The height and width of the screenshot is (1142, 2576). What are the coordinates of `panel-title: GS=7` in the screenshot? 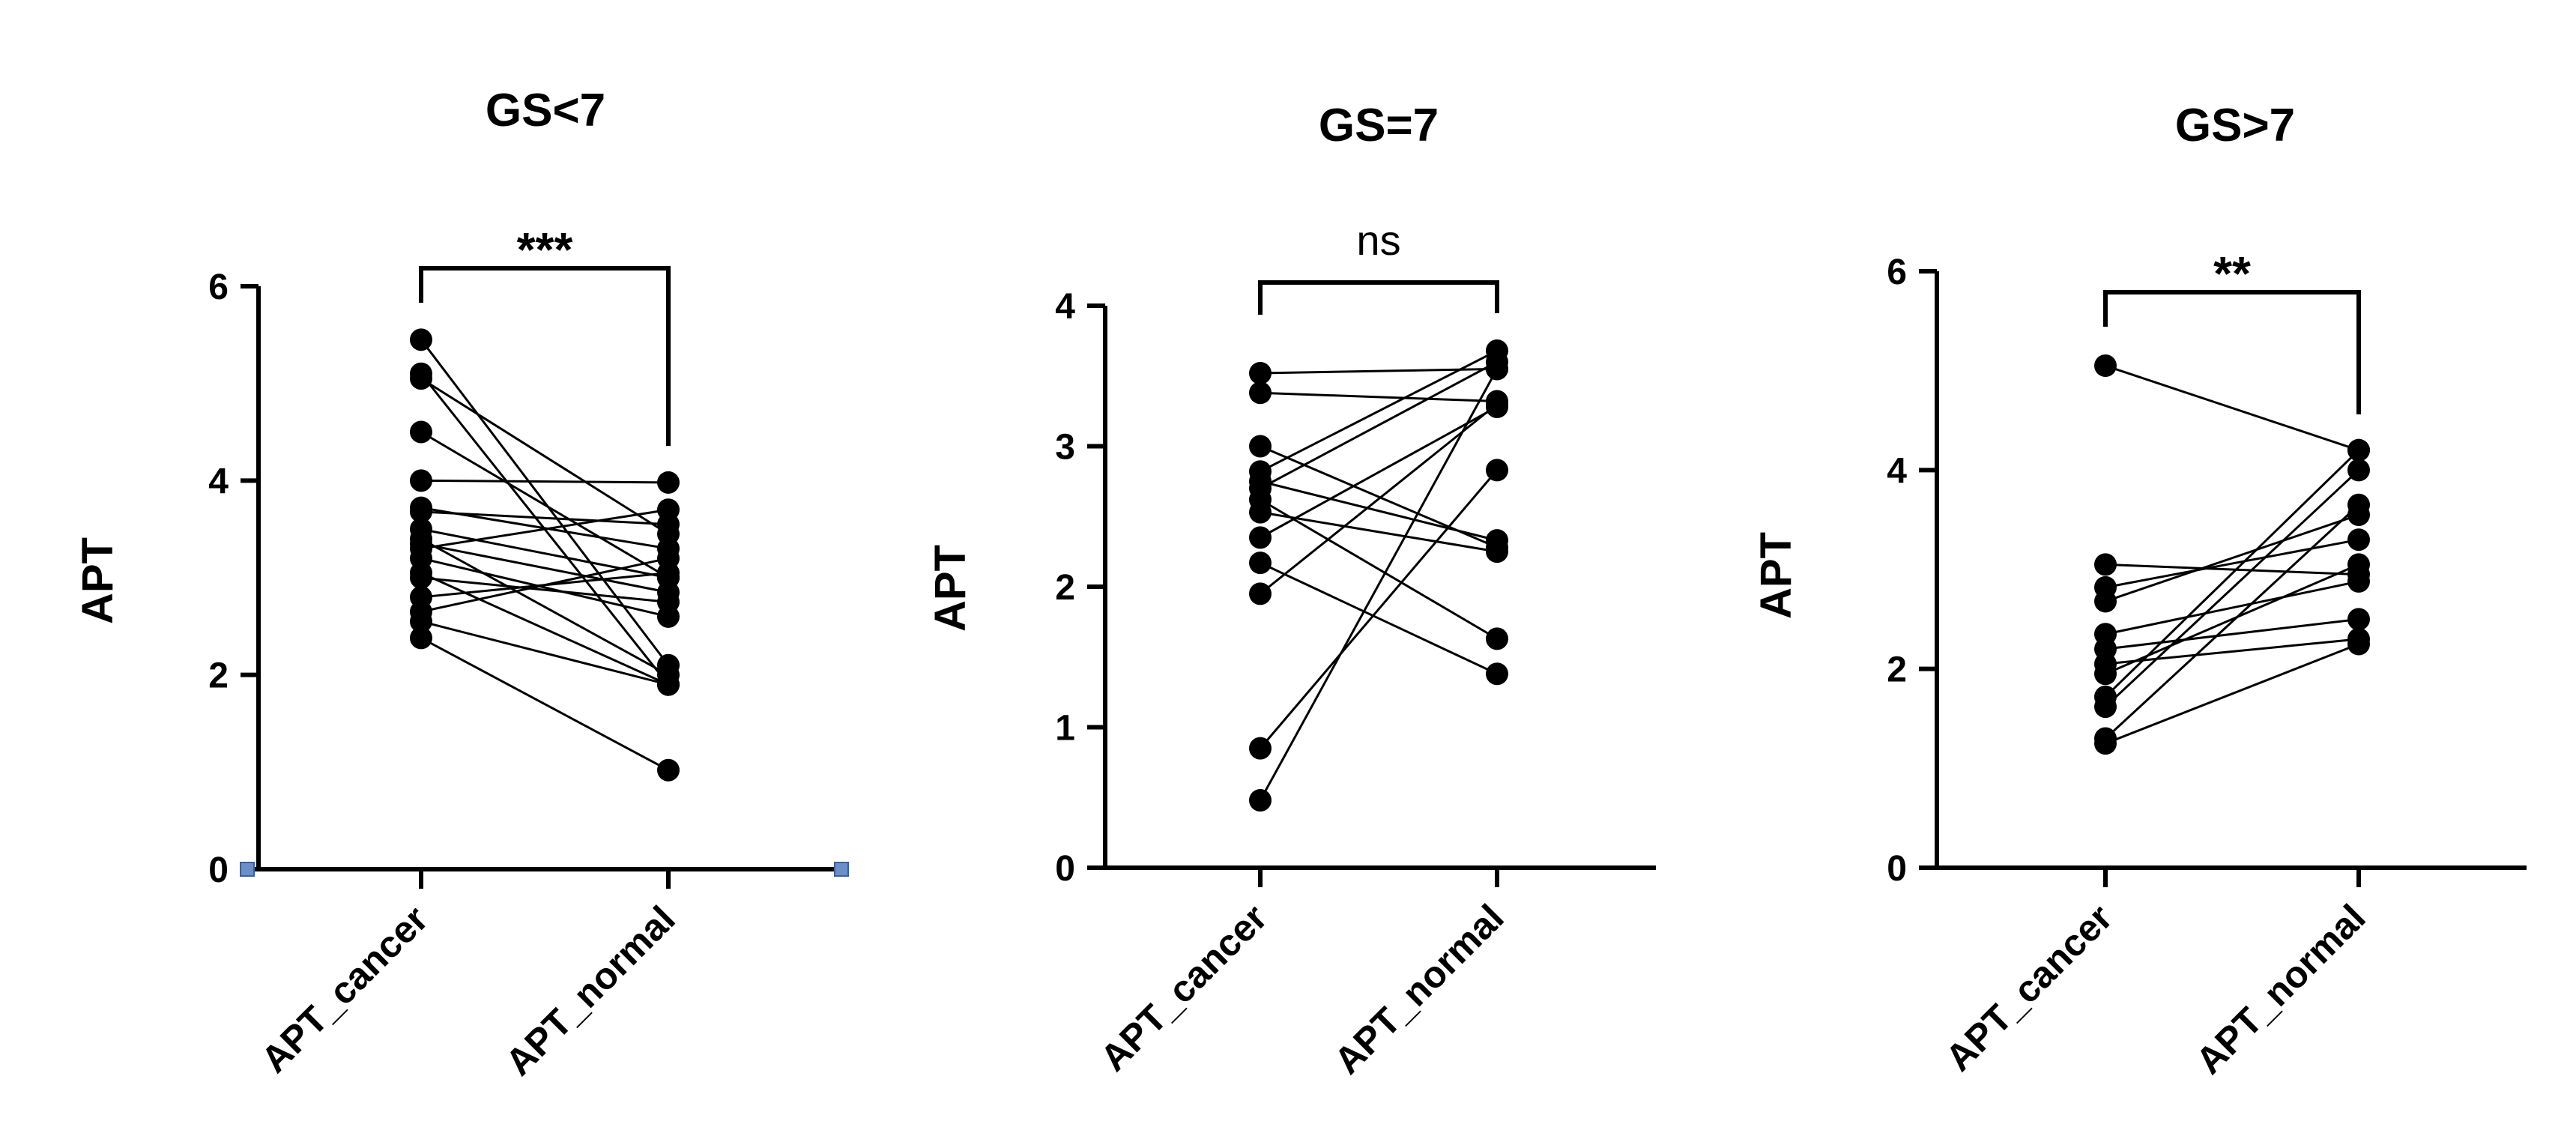 It's located at (1379, 125).